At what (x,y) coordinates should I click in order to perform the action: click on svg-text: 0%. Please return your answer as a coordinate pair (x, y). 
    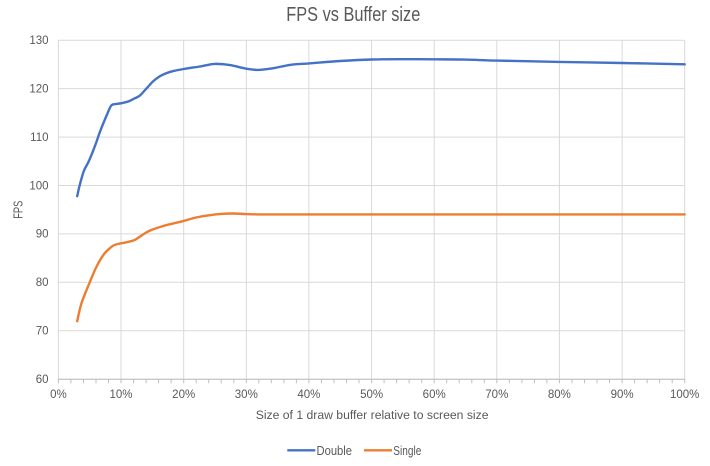
    Looking at the image, I should click on (58, 395).